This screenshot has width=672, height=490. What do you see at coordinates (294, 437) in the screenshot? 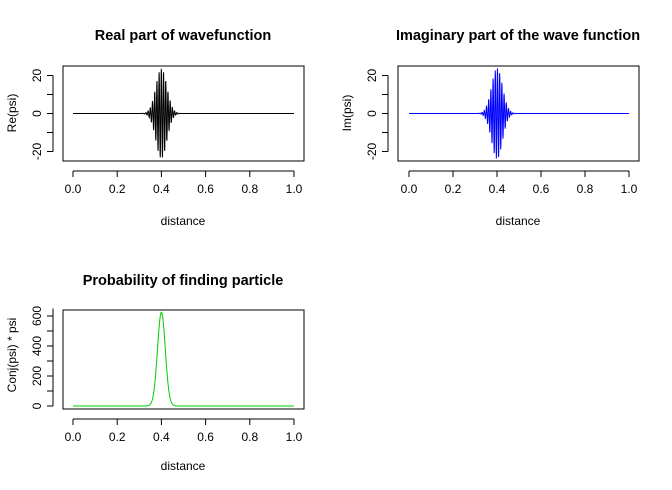
I see `x-tick-label-2-5: 1.0` at bounding box center [294, 437].